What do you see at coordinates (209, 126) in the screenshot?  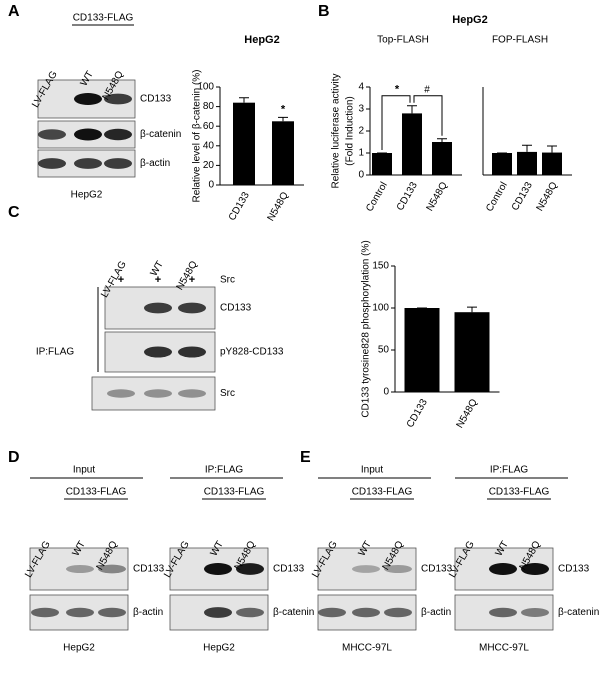 I see `y-tick-label: 60` at bounding box center [209, 126].